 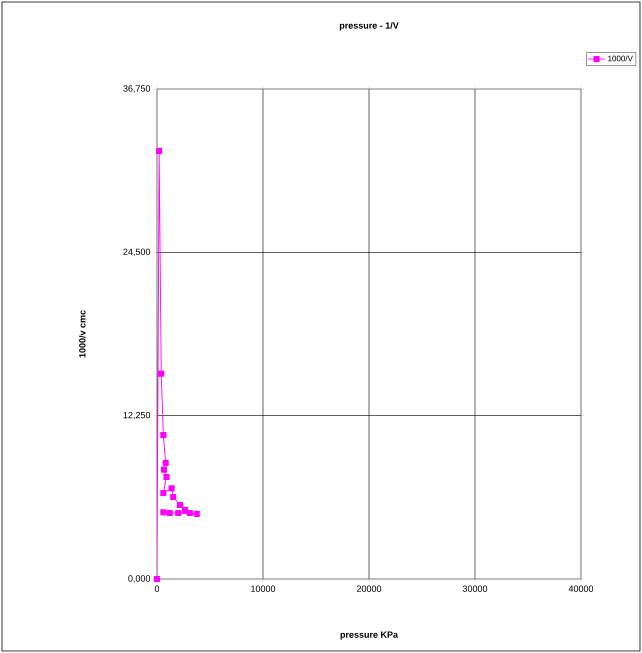 What do you see at coordinates (263, 589) in the screenshot?
I see `x-tick-label: 10000` at bounding box center [263, 589].